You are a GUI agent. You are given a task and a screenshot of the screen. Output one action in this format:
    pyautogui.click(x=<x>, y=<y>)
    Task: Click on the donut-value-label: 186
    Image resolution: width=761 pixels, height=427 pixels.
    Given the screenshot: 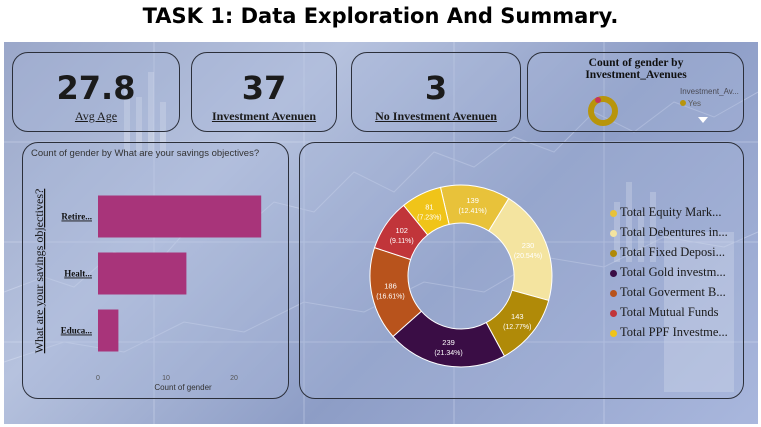 What is the action you would take?
    pyautogui.click(x=390, y=286)
    